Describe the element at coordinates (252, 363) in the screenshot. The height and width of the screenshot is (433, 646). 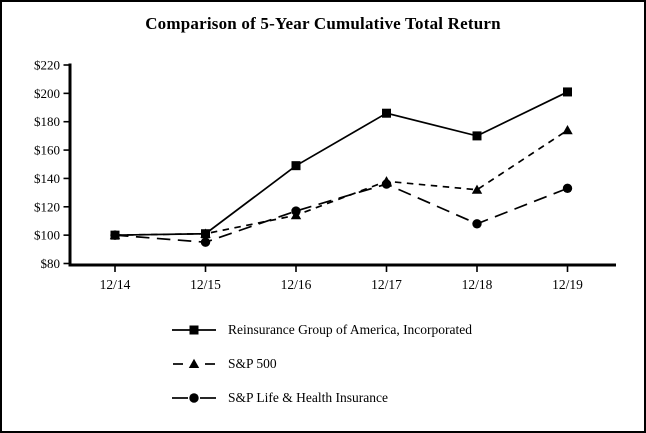
I see `legend-label: S&P 500` at that location.